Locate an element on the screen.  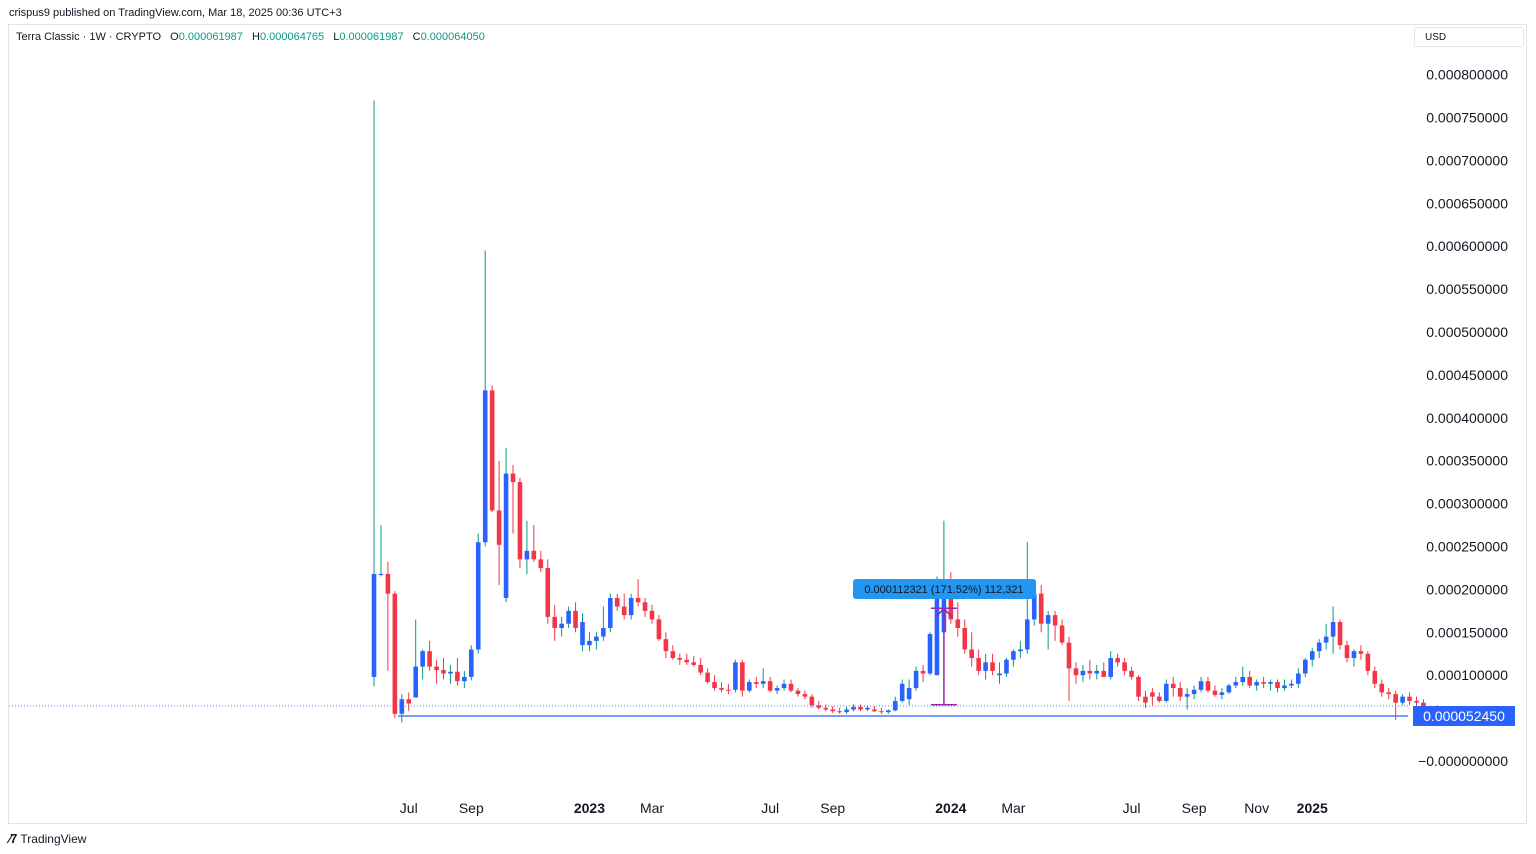
y-tick-label: 0.000700000 is located at coordinates (1467, 160).